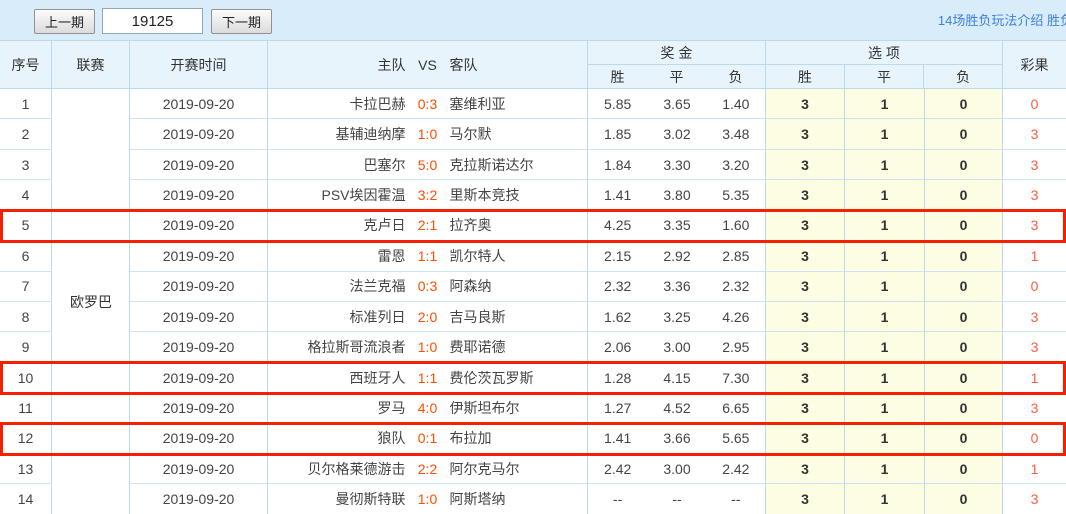 This screenshot has width=1066, height=514. I want to click on header-odds-group: 奖 金 胜 平 负, so click(677, 64).